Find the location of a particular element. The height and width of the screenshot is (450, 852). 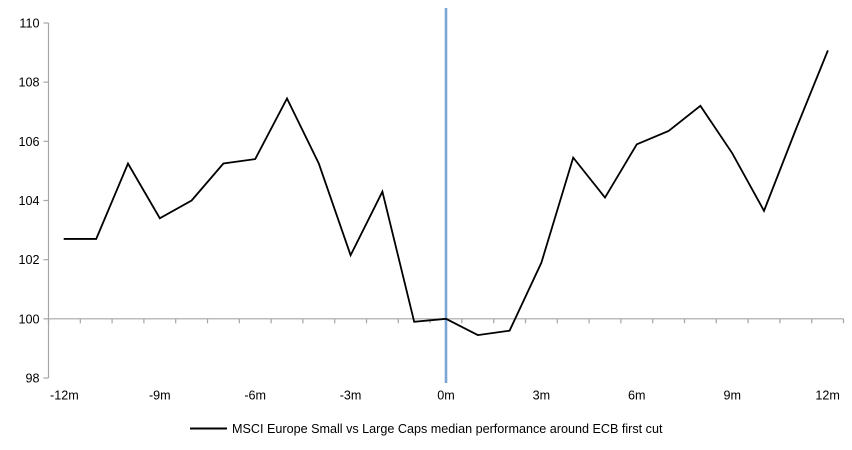

y-axis-label: 102 is located at coordinates (28, 260).